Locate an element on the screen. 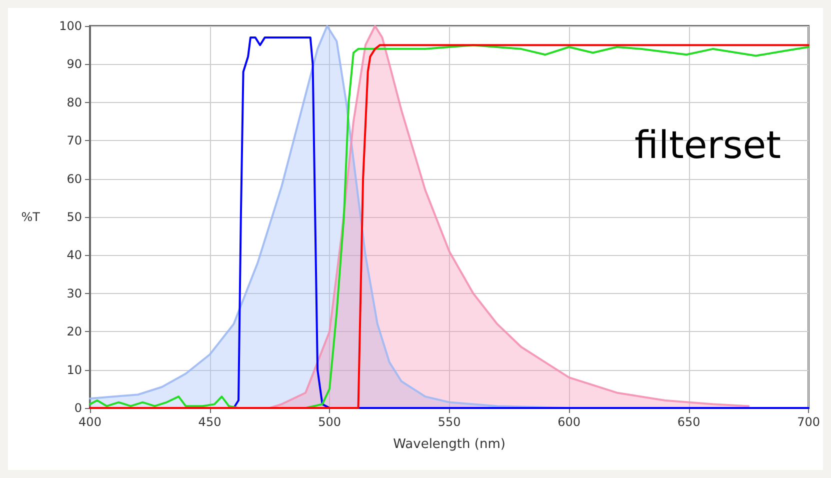 This screenshot has height=478, width=831. x-tick-label: 600 is located at coordinates (569, 422).